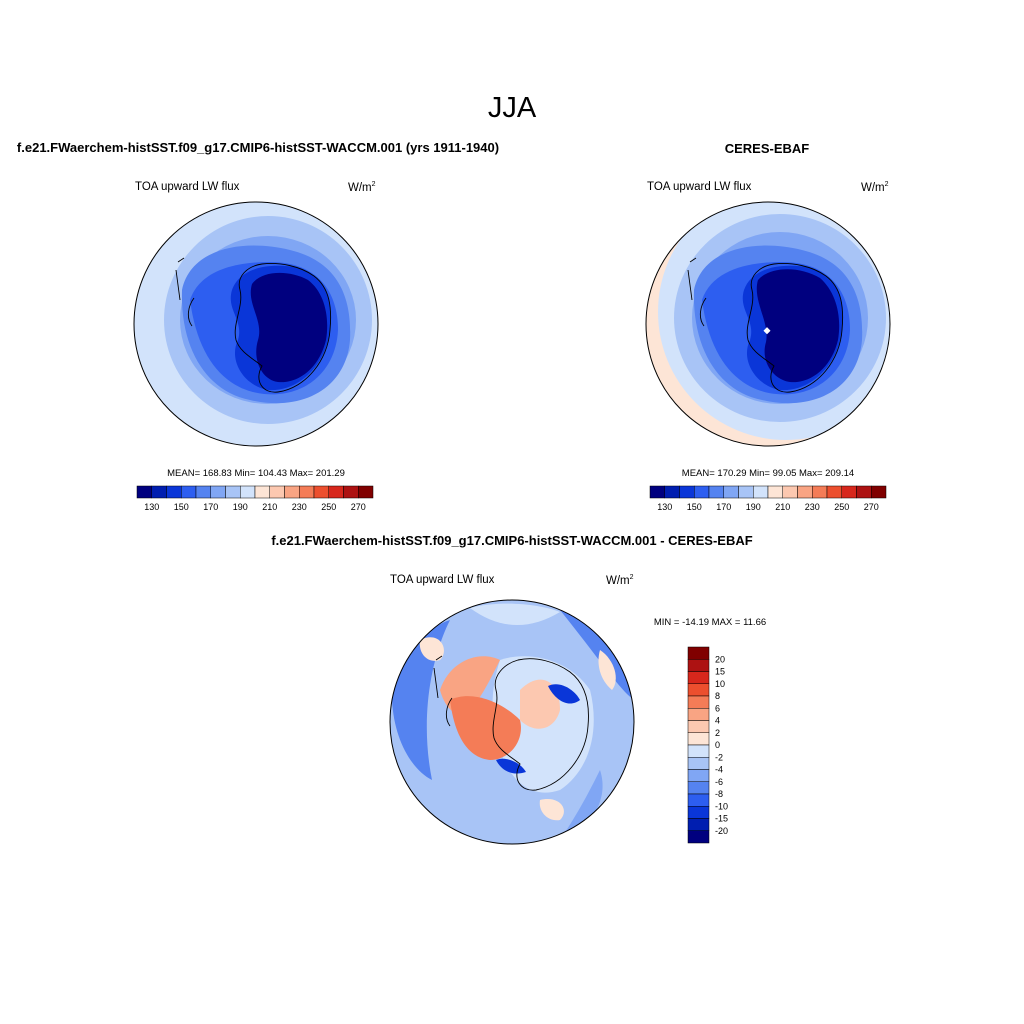 This screenshot has height=1024, width=1024. I want to click on model-colorbar-label: 270, so click(358, 507).